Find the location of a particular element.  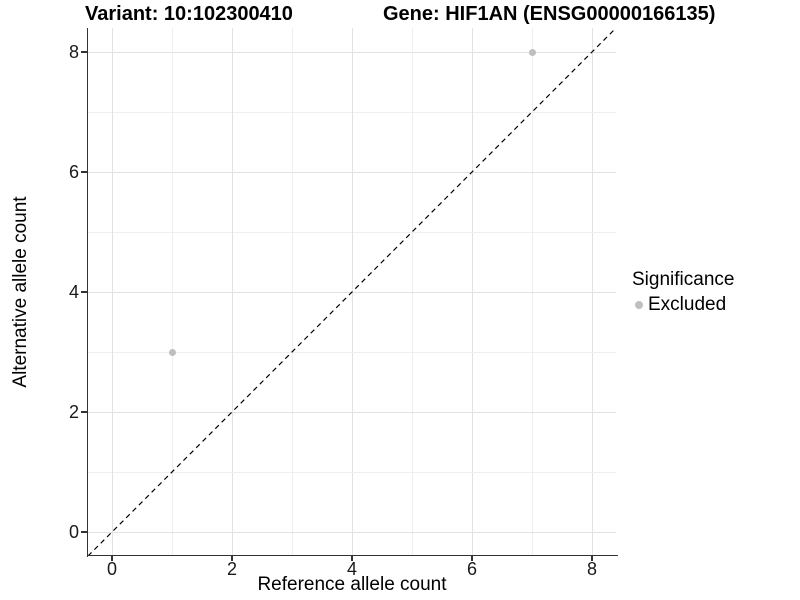

x-tick-label: 0 is located at coordinates (111, 569).